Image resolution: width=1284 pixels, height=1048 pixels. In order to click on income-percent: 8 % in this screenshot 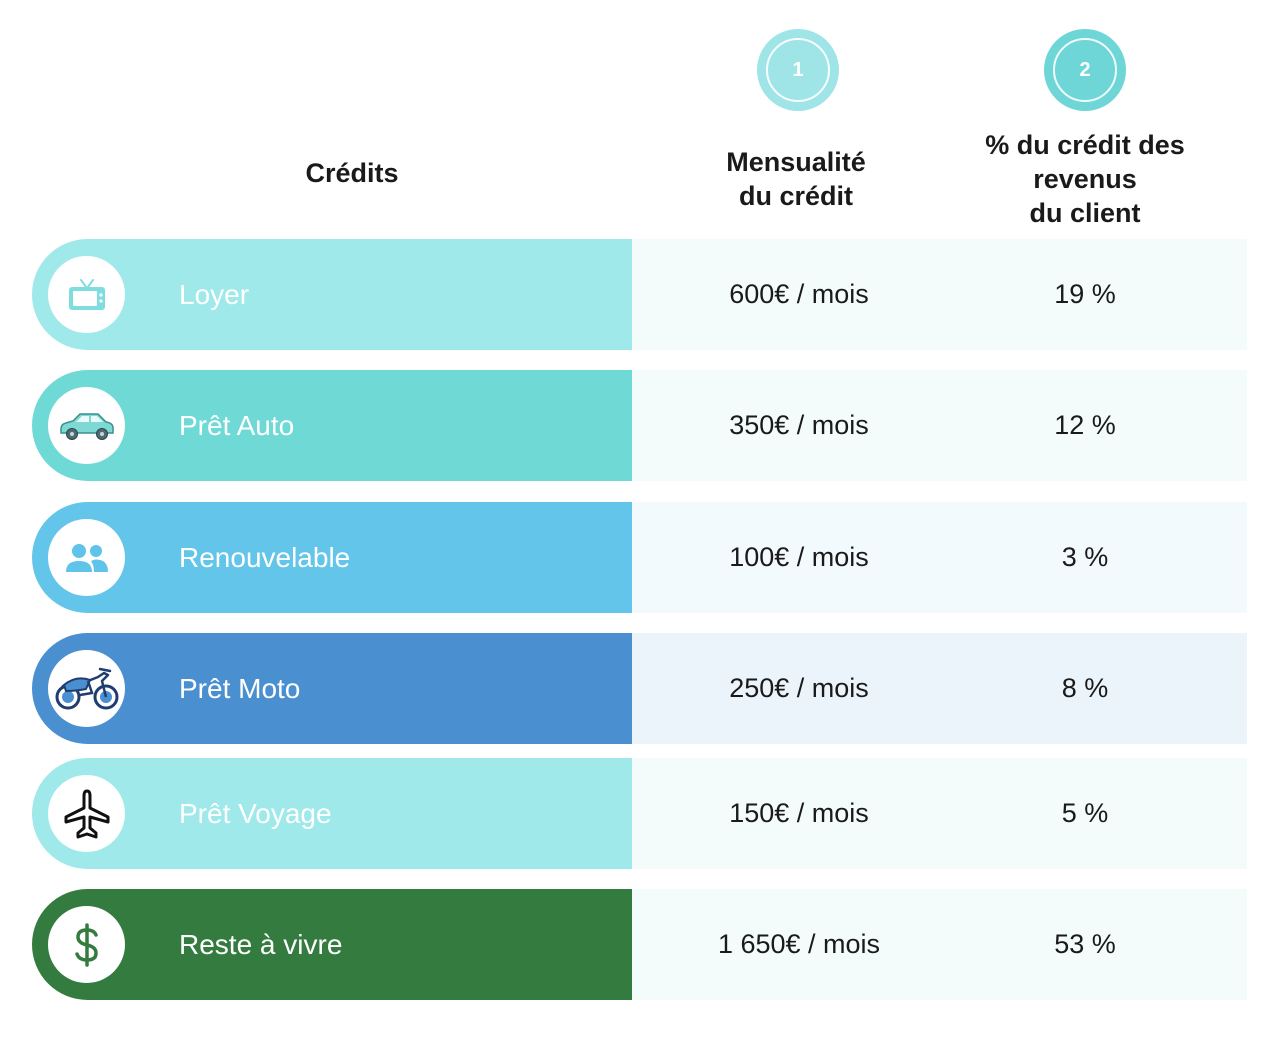, I will do `click(1085, 688)`.